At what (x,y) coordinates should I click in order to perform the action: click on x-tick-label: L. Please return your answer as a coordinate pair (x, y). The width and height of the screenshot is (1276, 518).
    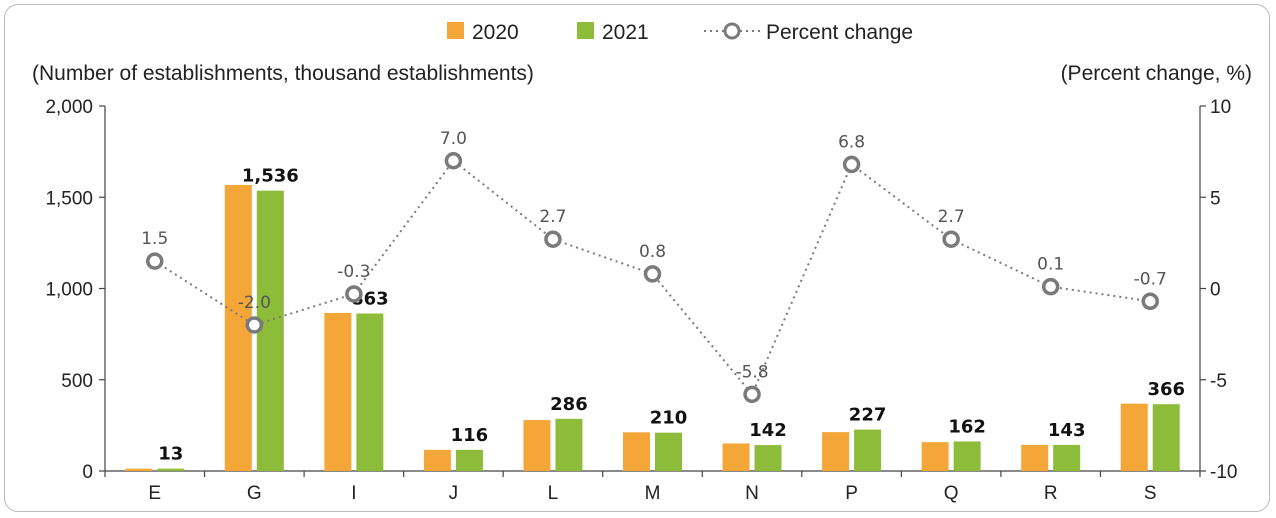
    Looking at the image, I should click on (553, 493).